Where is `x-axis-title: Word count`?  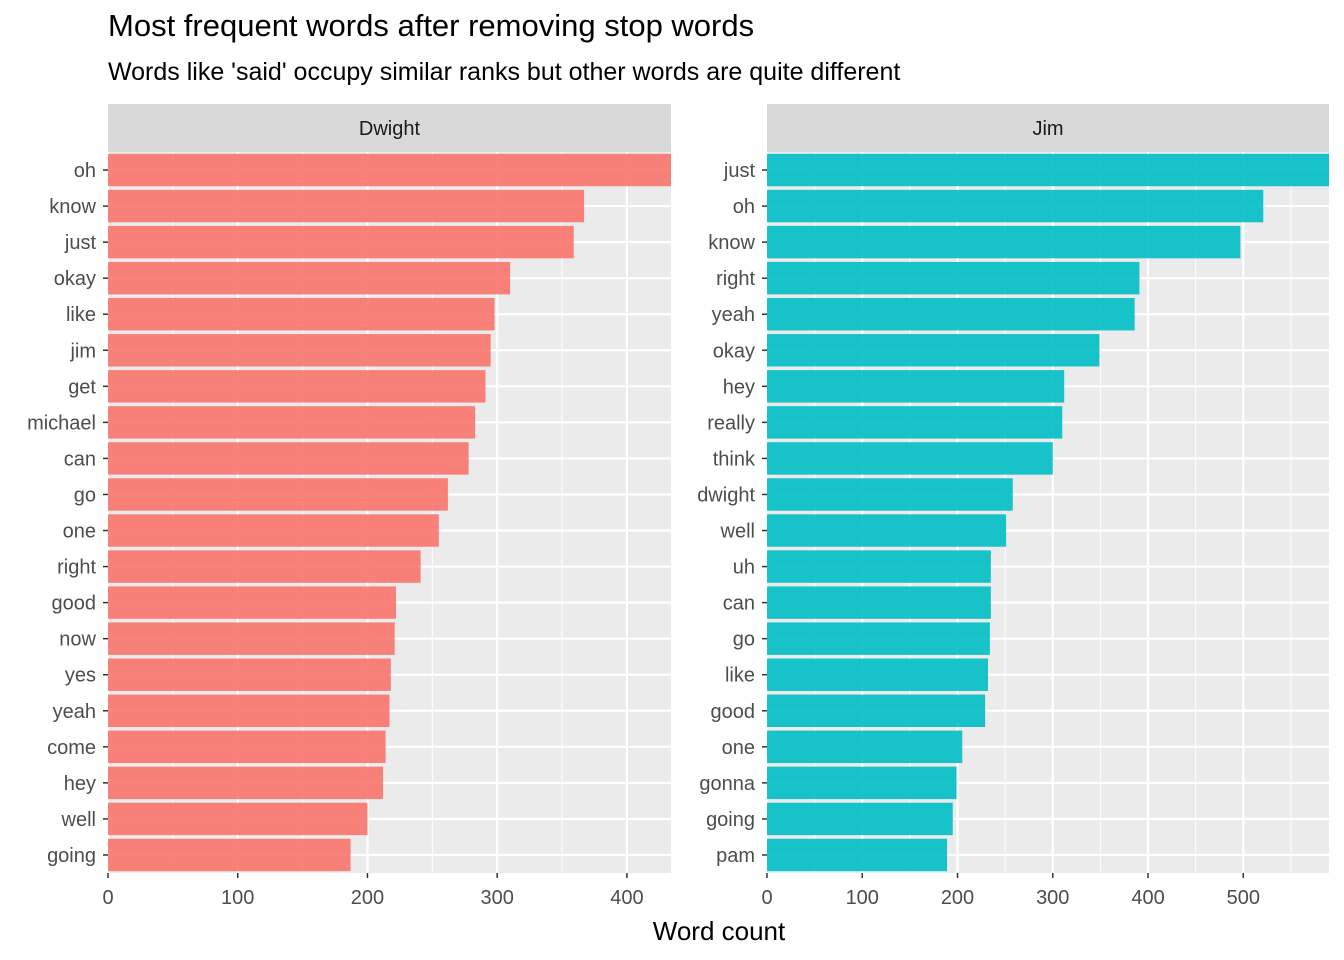 x-axis-title: Word count is located at coordinates (719, 931).